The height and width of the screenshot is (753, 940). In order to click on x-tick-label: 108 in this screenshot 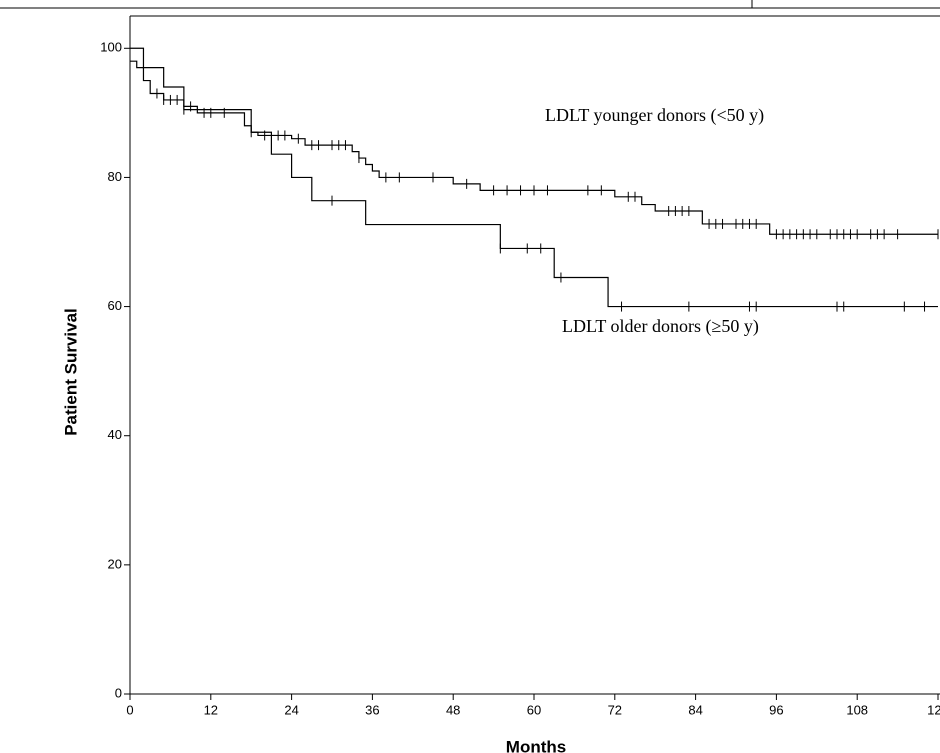, I will do `click(857, 709)`.